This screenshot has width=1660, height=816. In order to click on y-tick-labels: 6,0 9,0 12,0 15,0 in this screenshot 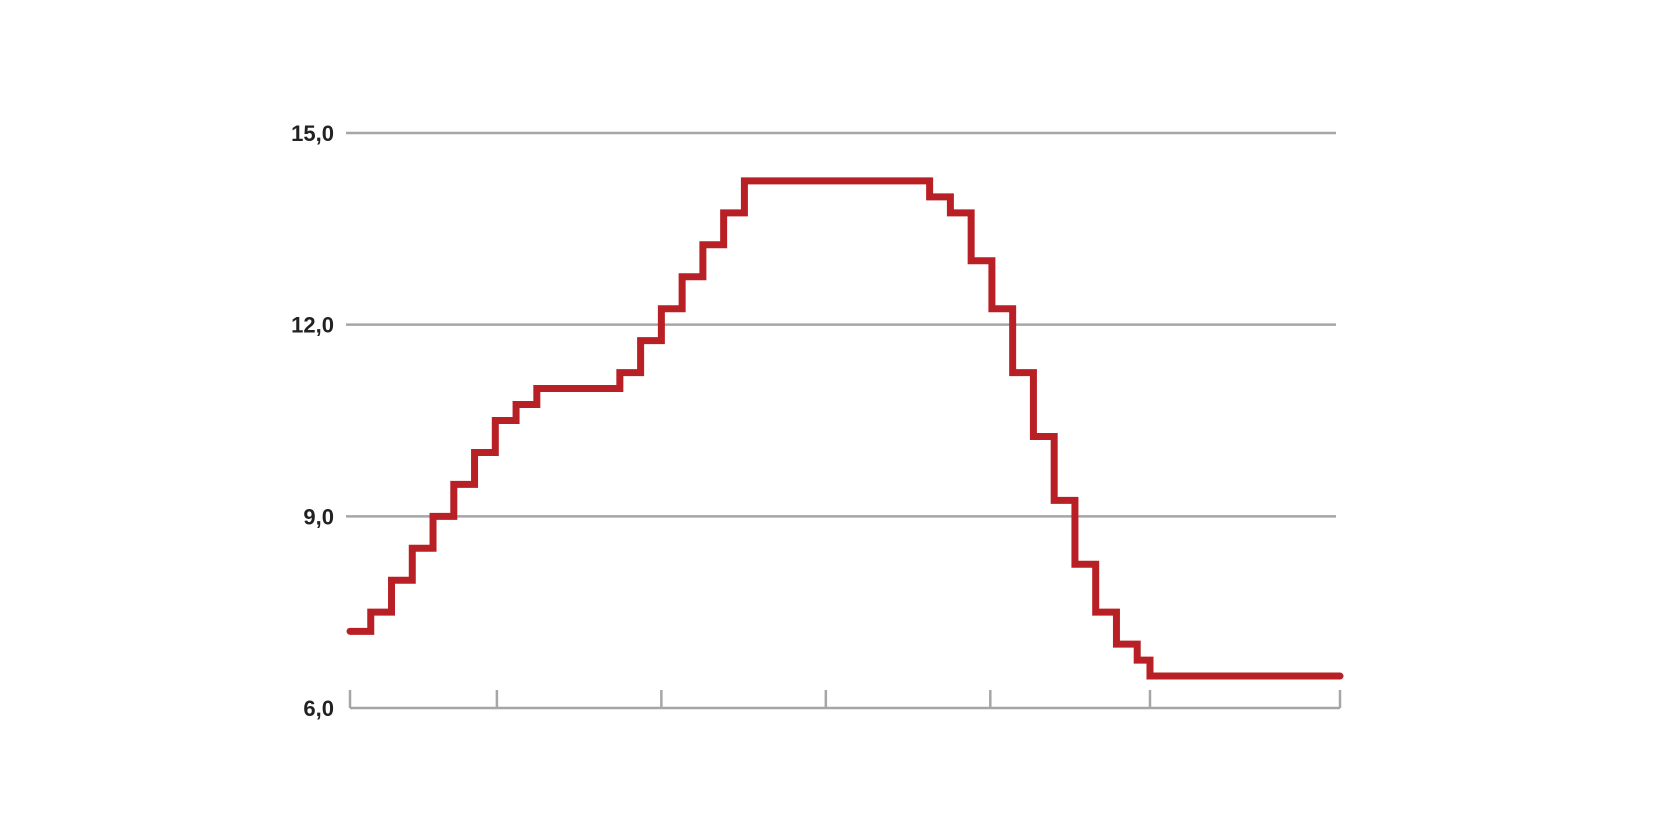, I will do `click(312, 421)`.